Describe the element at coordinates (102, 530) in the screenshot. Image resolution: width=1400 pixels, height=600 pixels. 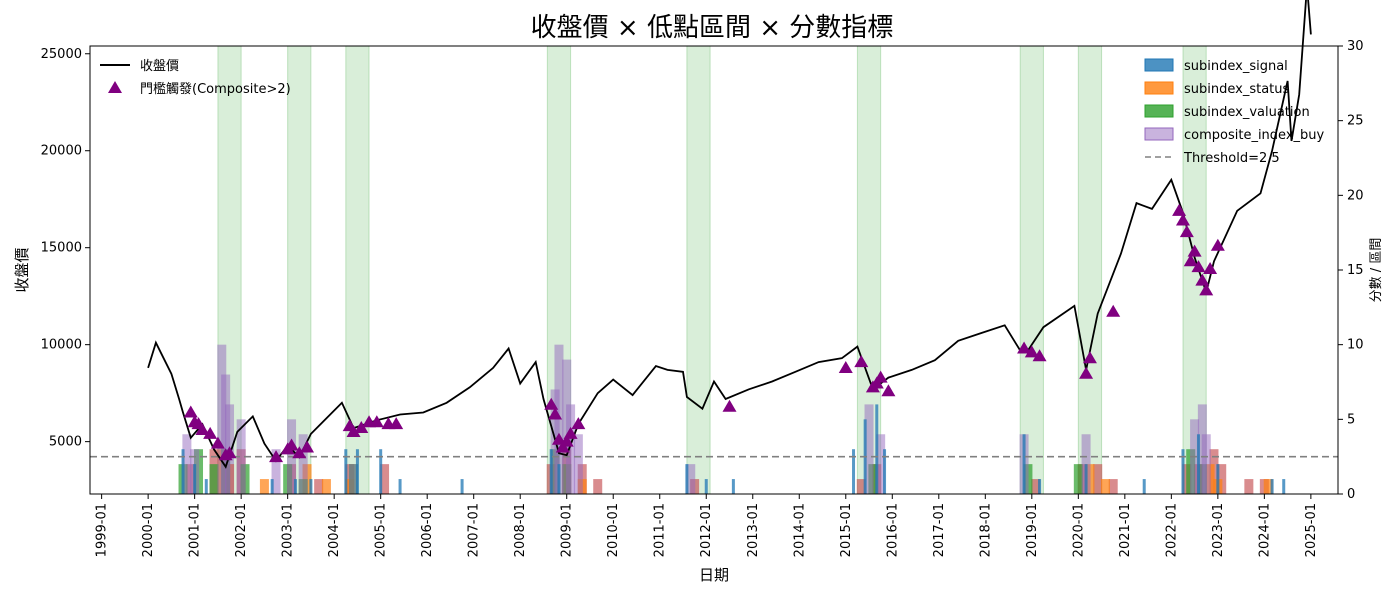
I see `x-tick-label: 1999-01` at that location.